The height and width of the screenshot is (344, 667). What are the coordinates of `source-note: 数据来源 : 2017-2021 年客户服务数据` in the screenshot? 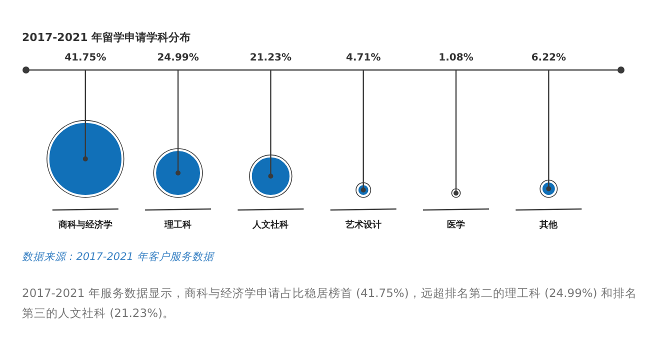 It's located at (118, 257).